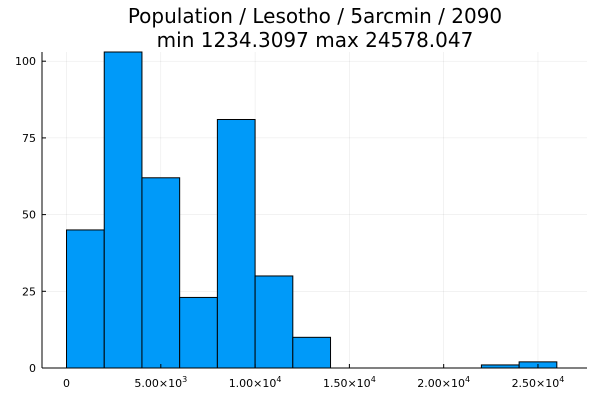  I want to click on x-tick-mantissa: 1.50×10, so click(347, 383).